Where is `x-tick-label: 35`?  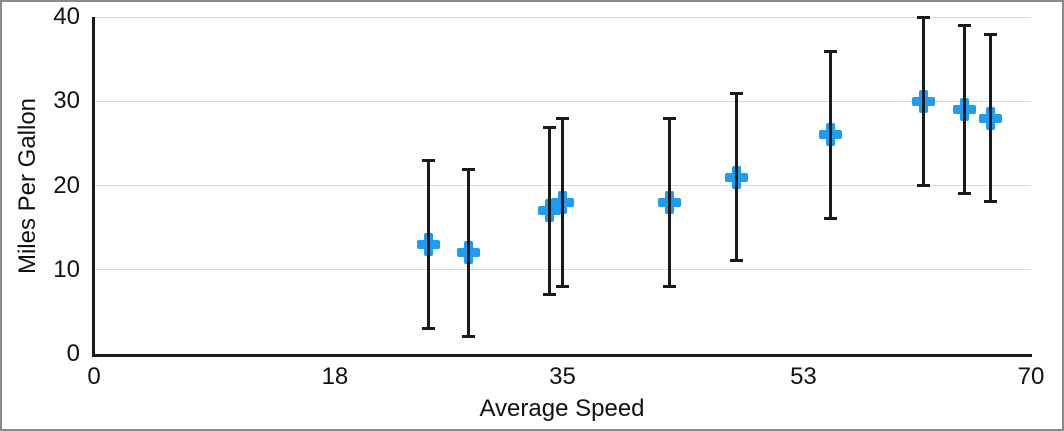
x-tick-label: 35 is located at coordinates (562, 376).